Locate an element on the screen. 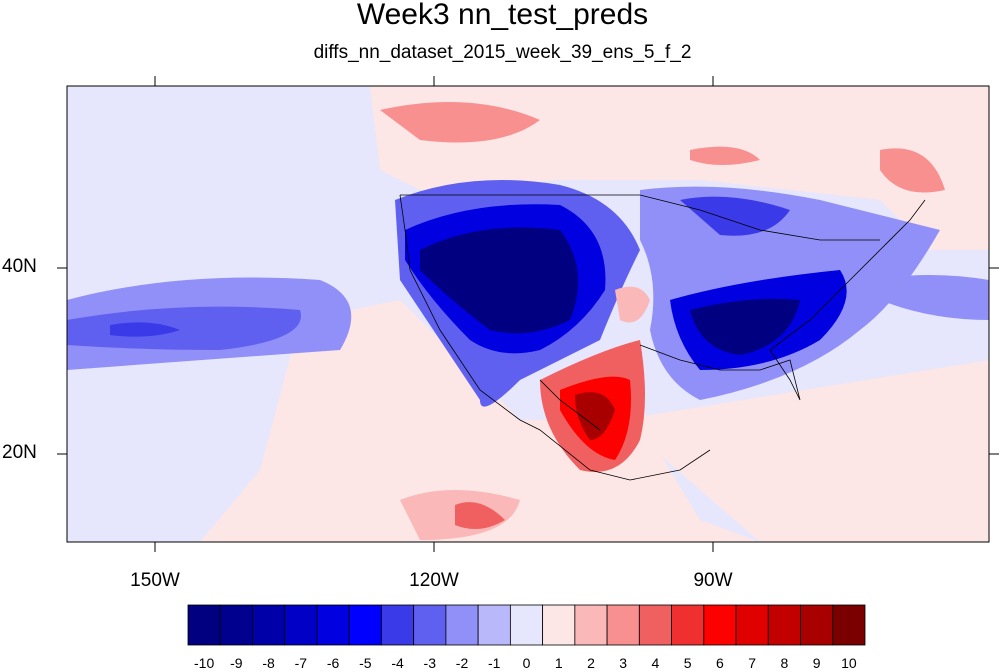  chart-subtitle: diffs_nn_dataset_2015_week_39_ens_5_f_2 is located at coordinates (502, 52).